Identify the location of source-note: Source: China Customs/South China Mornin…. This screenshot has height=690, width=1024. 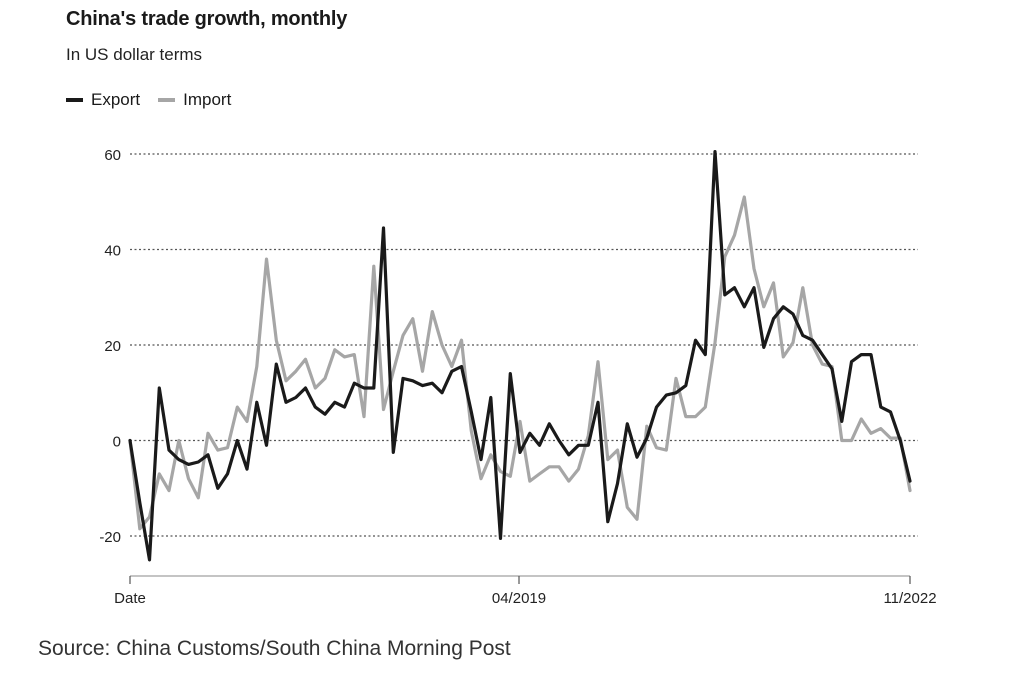
(274, 648).